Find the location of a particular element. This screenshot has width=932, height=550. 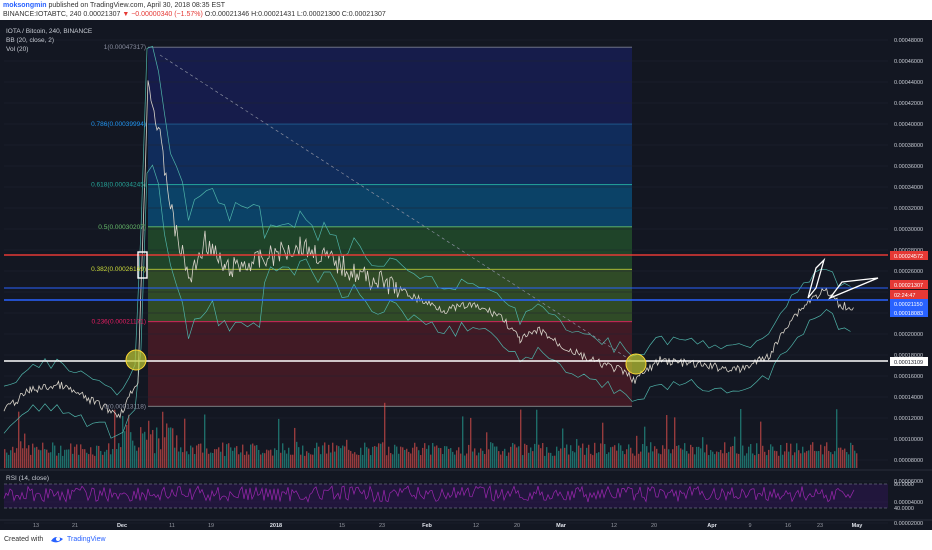

rsi-pane: 80.0000 40.0000 is located at coordinates (466, 490).